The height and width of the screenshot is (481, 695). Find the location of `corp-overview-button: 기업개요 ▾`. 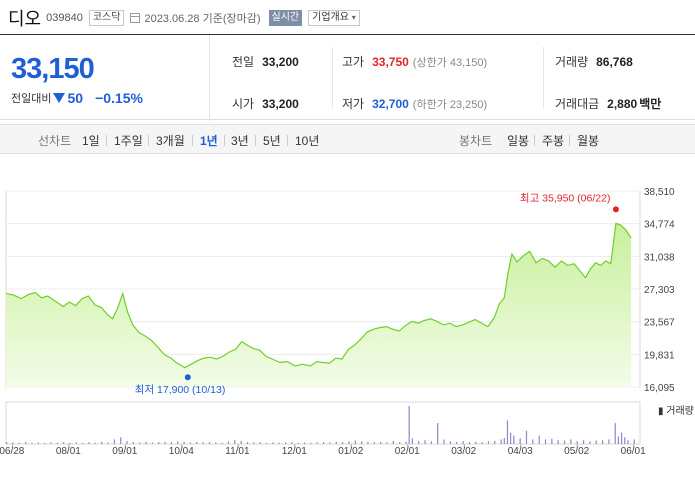

corp-overview-button: 기업개요 ▾ is located at coordinates (334, 18).